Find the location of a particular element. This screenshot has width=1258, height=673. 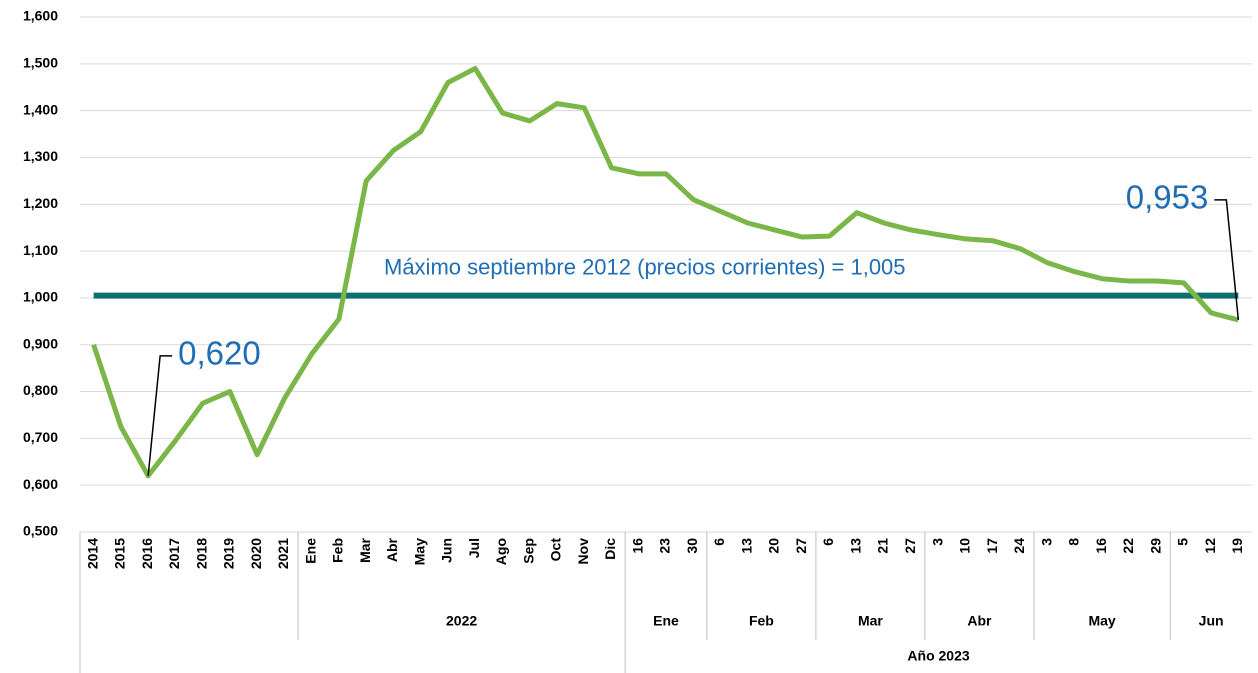

group-label: Mar is located at coordinates (870, 621).